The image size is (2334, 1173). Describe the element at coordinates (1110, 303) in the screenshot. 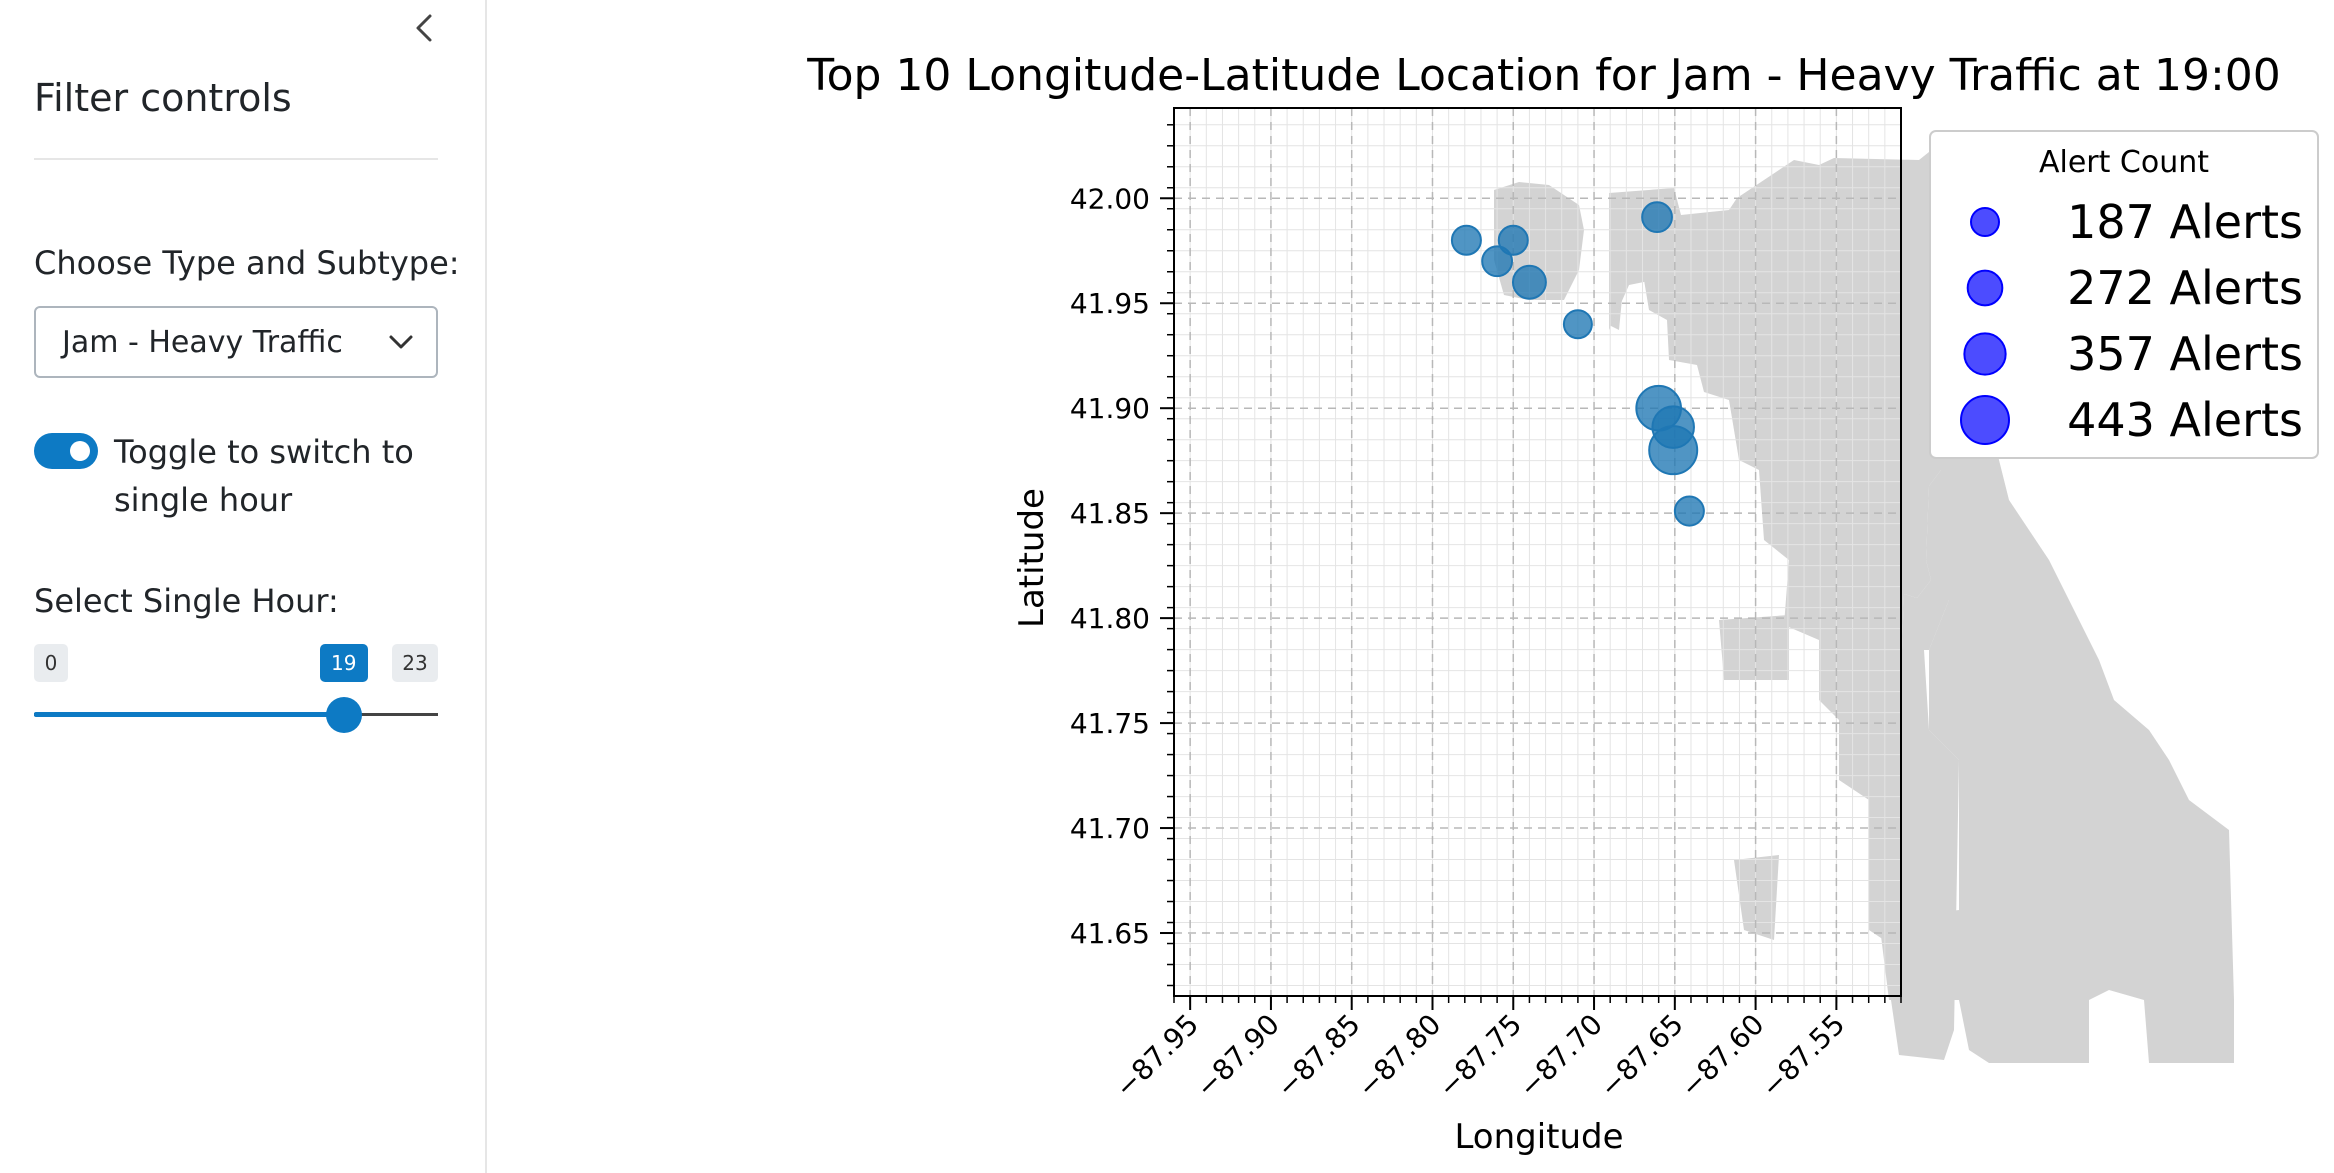

I see `y-tick-label: 41.95` at that location.